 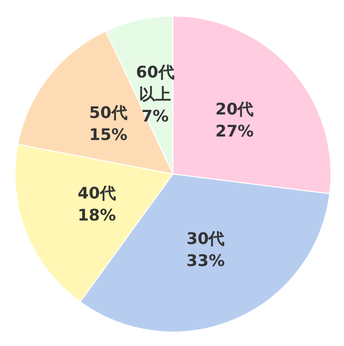 What do you see at coordinates (97, 215) in the screenshot?
I see `data-label: 18%` at bounding box center [97, 215].